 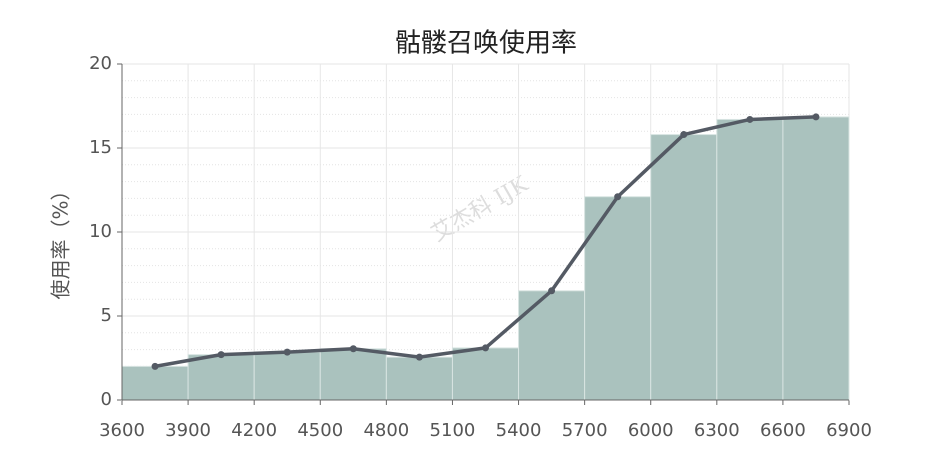 I want to click on y-tick-label: 20, so click(x=100, y=63).